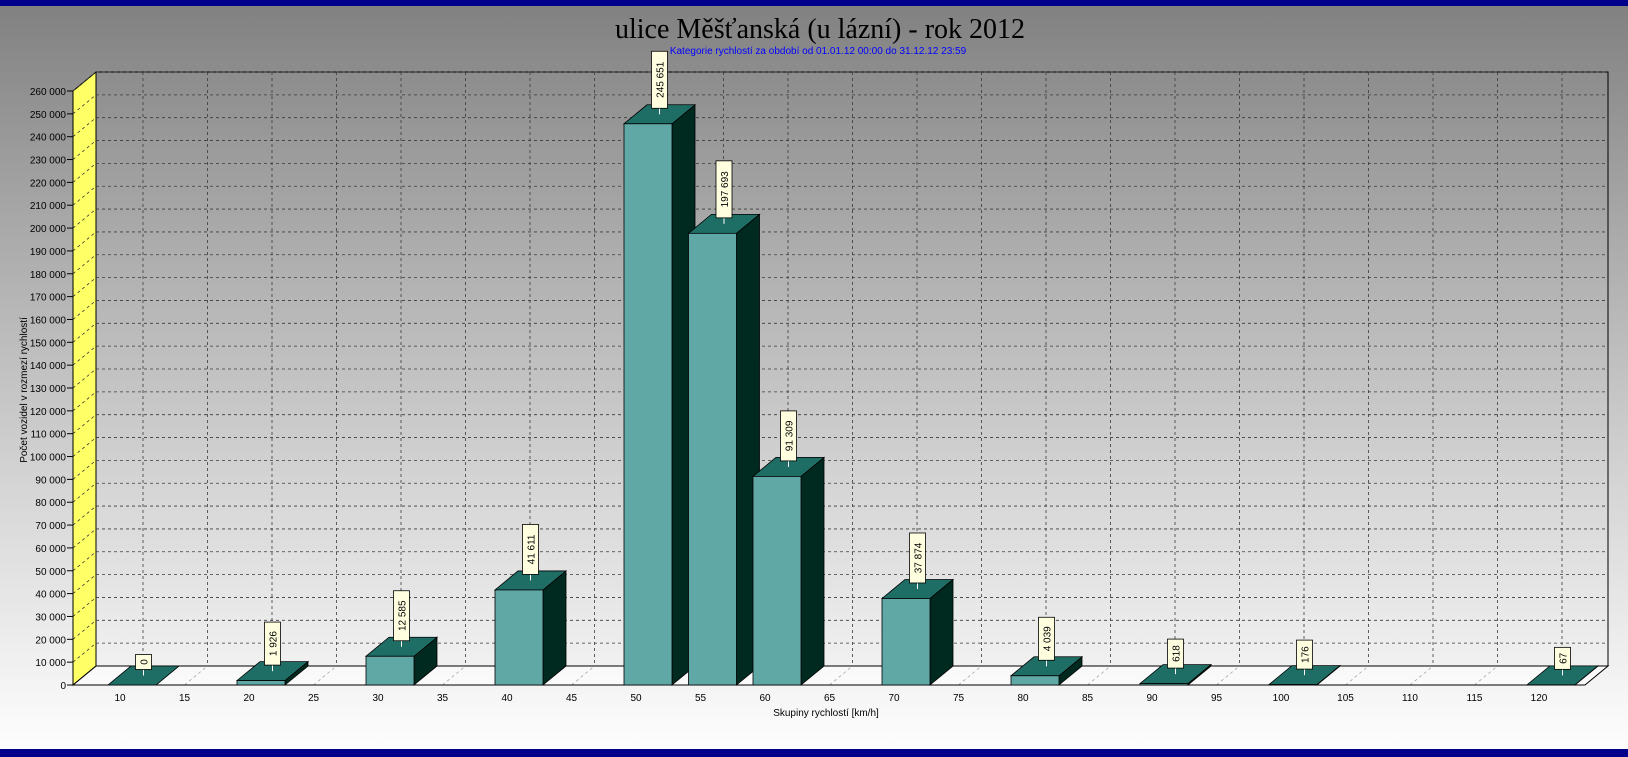 The height and width of the screenshot is (757, 1628). Describe the element at coordinates (1410, 698) in the screenshot. I see `x-tick-label: 110` at that location.